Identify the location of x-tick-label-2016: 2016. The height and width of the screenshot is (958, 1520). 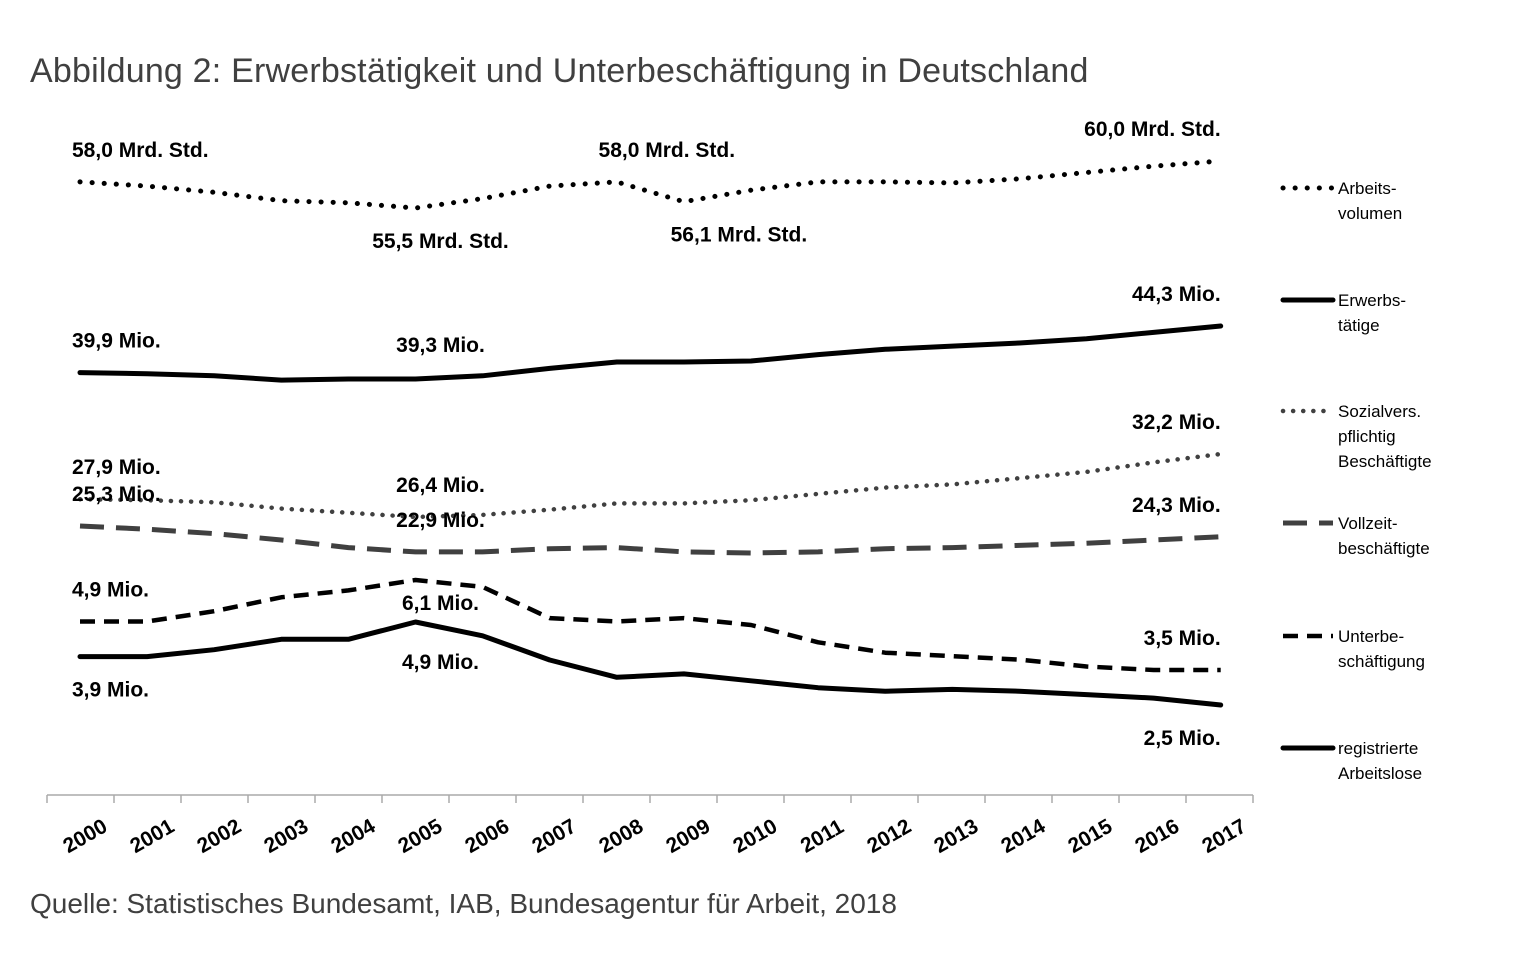
(1157, 836).